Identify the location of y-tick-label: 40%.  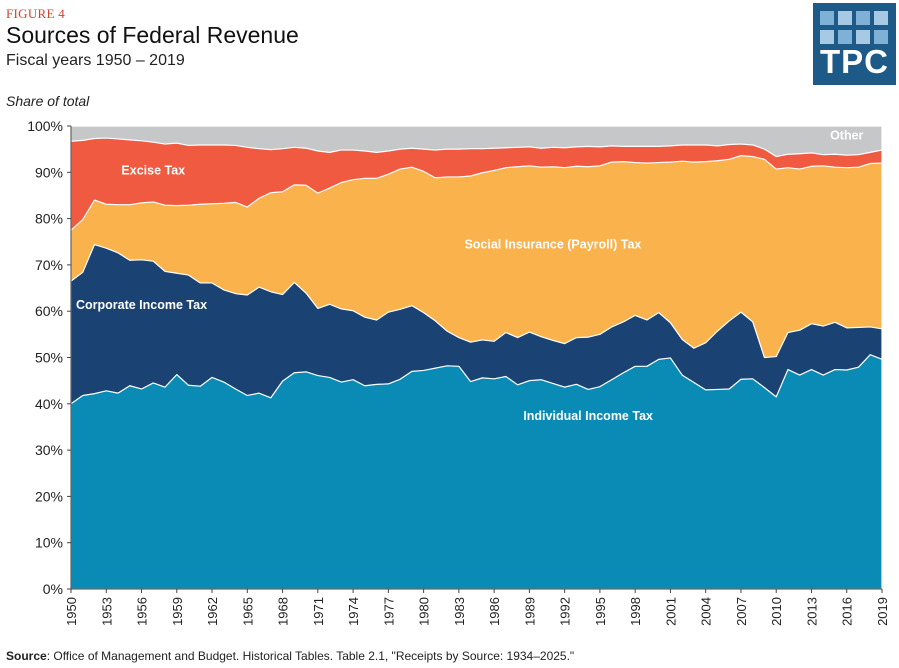
(49, 404).